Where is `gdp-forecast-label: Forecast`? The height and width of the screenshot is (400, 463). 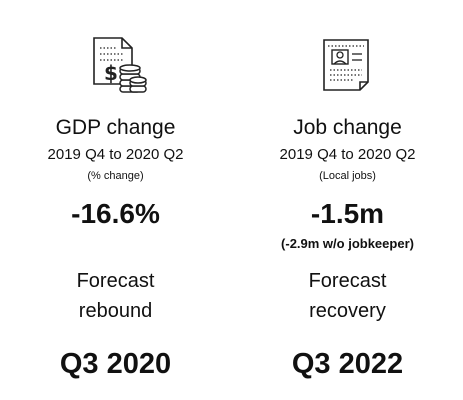
gdp-forecast-label: Forecast is located at coordinates (115, 281).